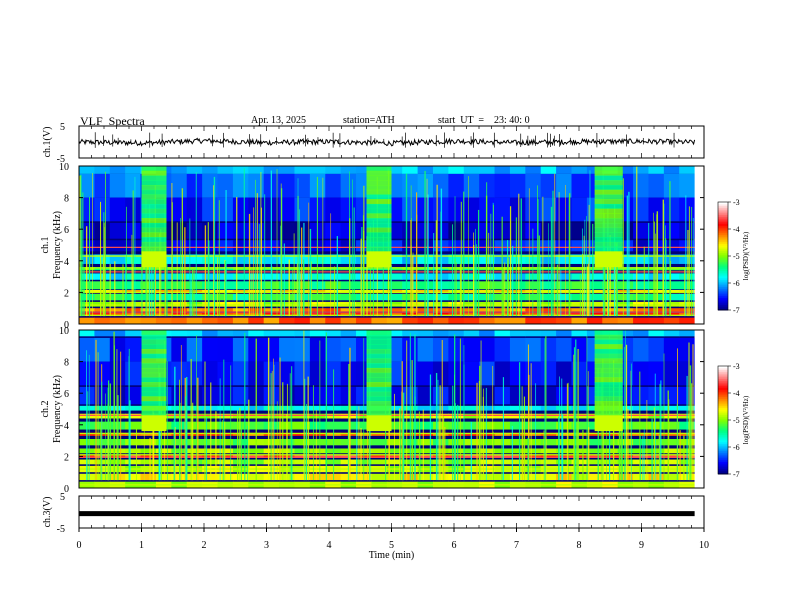  What do you see at coordinates (746, 255) in the screenshot?
I see `colorbar-label: log(PSD)(V²/Hz)` at bounding box center [746, 255].